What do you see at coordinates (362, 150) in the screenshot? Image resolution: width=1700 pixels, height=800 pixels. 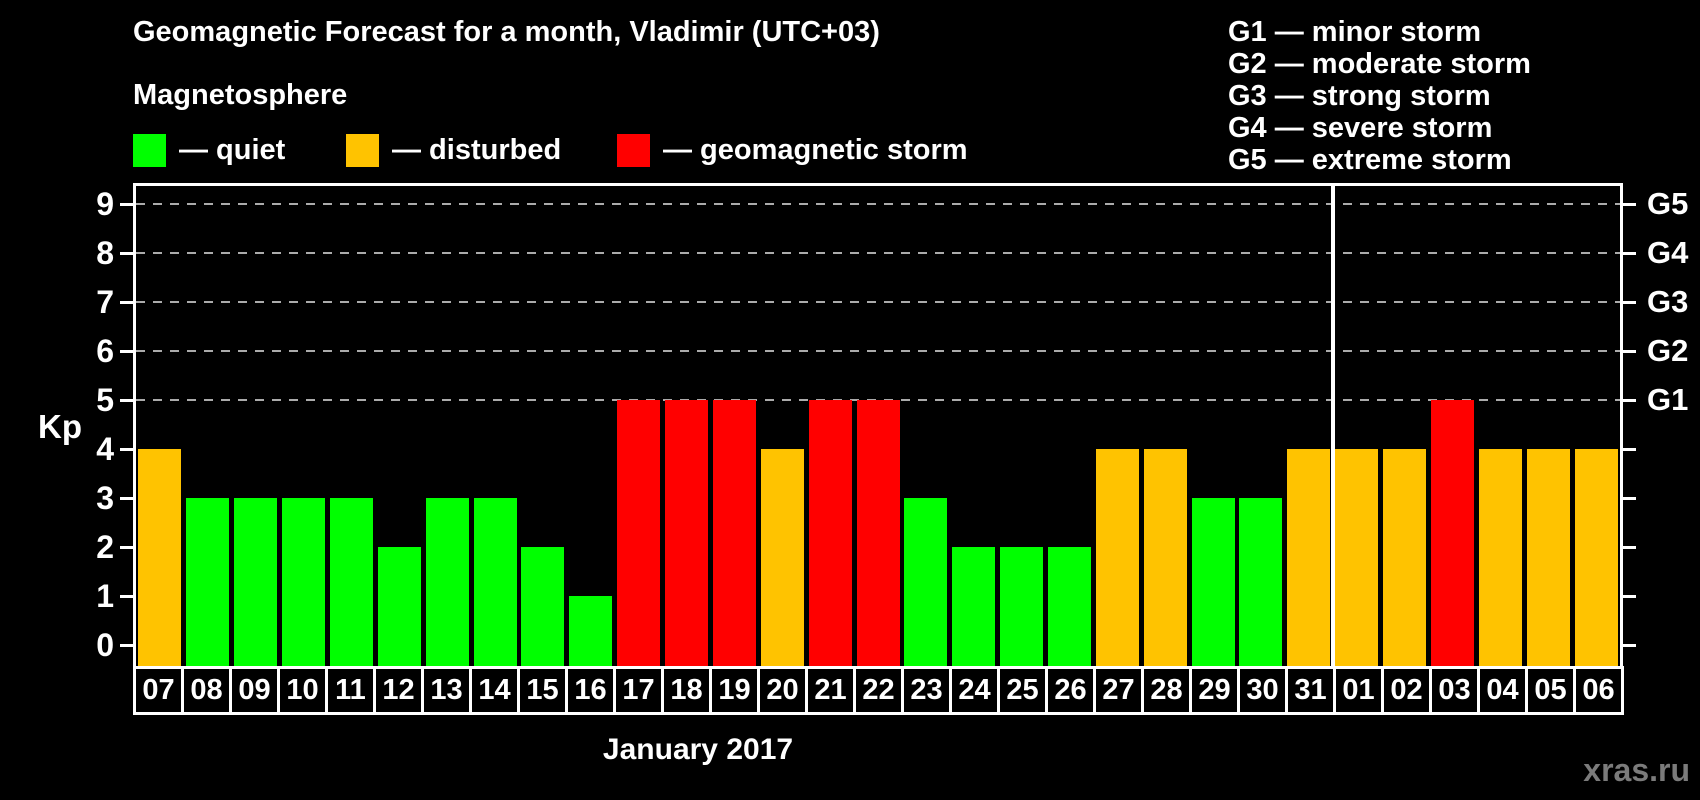 I see `disturbed-color-swatch-icon` at bounding box center [362, 150].